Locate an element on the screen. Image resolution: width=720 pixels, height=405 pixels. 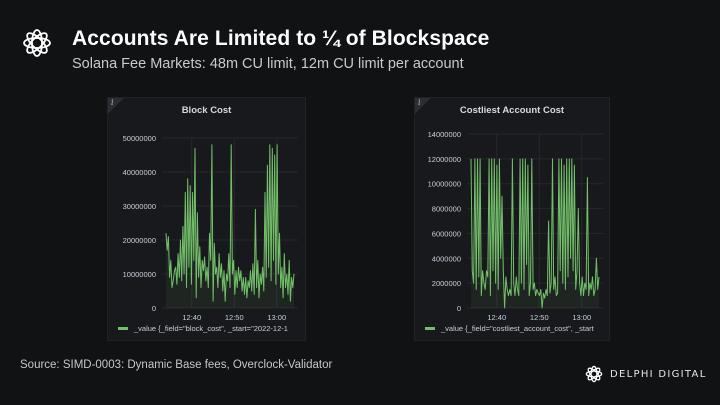
brand-logo: DELPHI DIGITAL is located at coordinates (645, 374).